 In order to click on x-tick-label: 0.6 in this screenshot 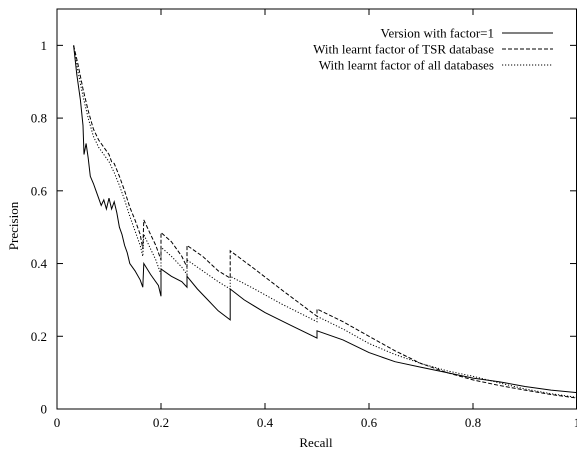, I will do `click(369, 422)`.